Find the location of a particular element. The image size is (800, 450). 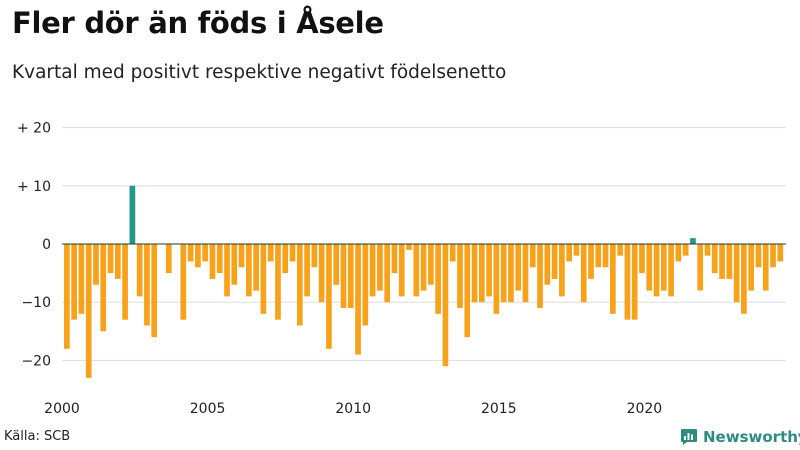

source-note: Källa: SCB is located at coordinates (37, 436).